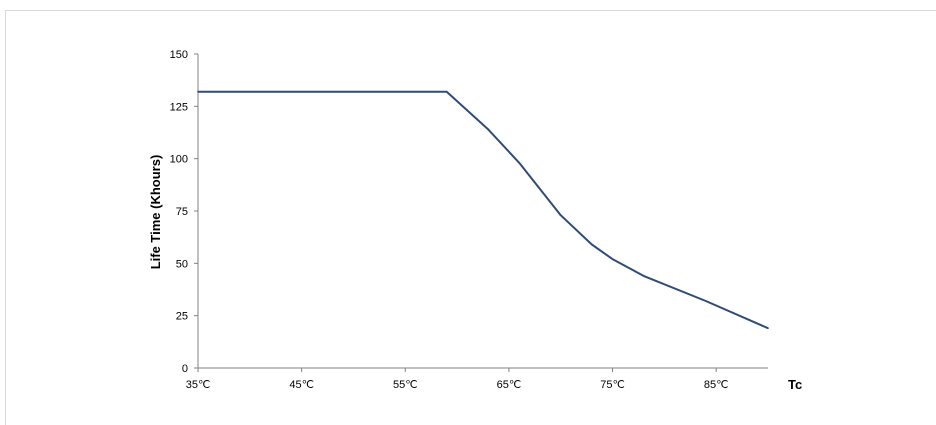  What do you see at coordinates (509, 385) in the screenshot?
I see `x-tick-label: 65℃` at bounding box center [509, 385].